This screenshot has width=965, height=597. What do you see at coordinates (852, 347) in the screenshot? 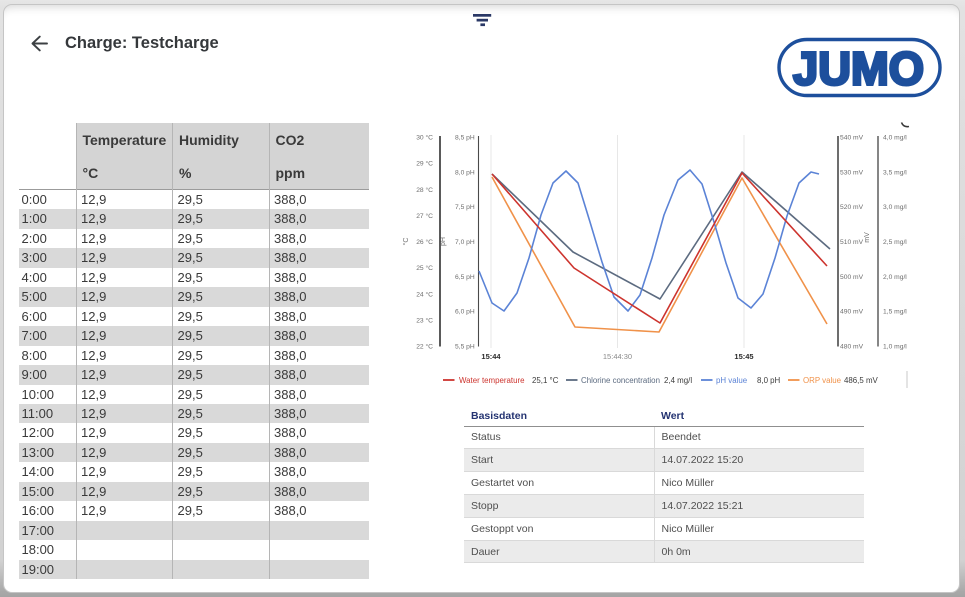
I see `svg-text: 480 mV` at bounding box center [852, 347].